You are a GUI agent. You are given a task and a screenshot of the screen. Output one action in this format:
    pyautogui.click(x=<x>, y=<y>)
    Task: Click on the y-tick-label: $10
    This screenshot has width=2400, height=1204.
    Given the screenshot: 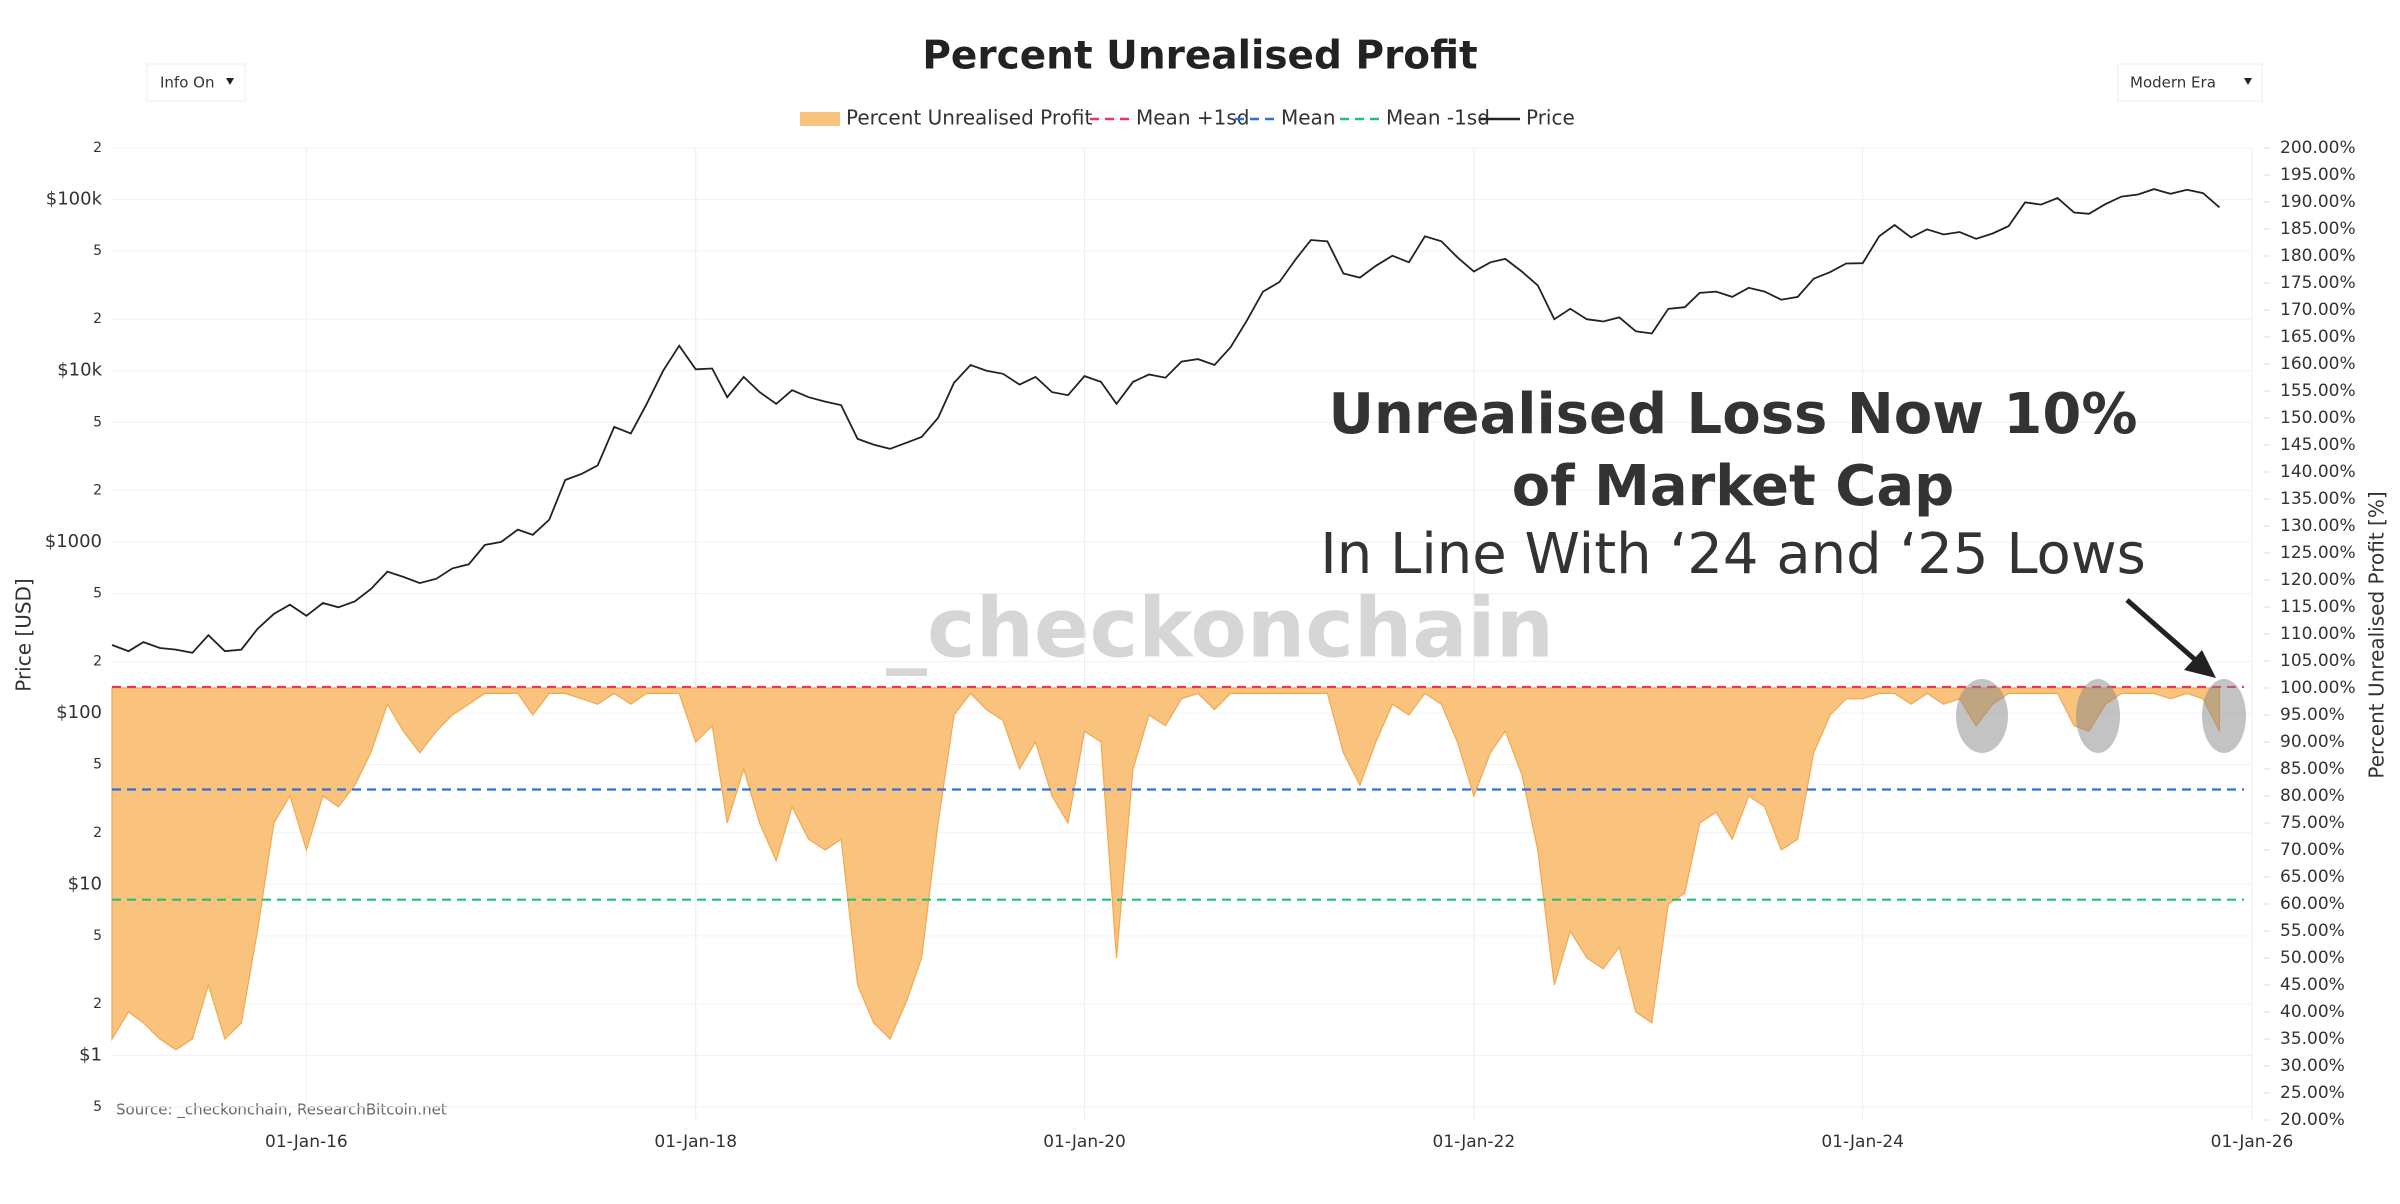 What is the action you would take?
    pyautogui.click(x=85, y=883)
    